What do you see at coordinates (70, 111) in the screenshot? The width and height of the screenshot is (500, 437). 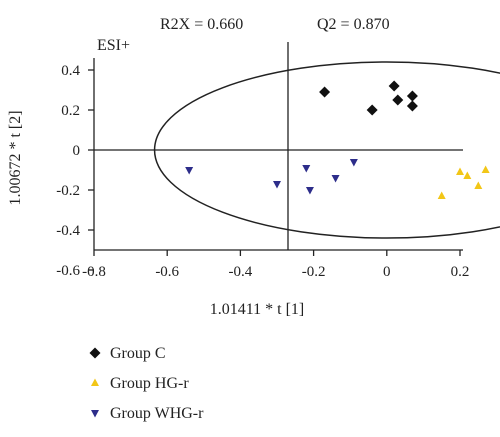 I see `y-tick-label: 0.2` at bounding box center [70, 111].